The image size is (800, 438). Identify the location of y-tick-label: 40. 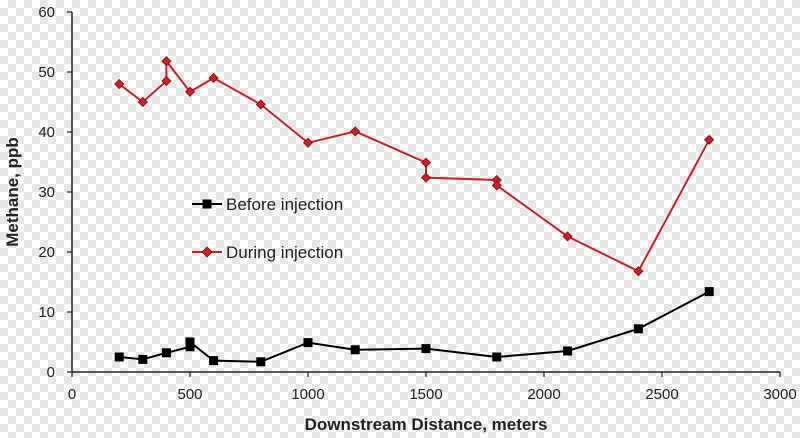
(46, 132).